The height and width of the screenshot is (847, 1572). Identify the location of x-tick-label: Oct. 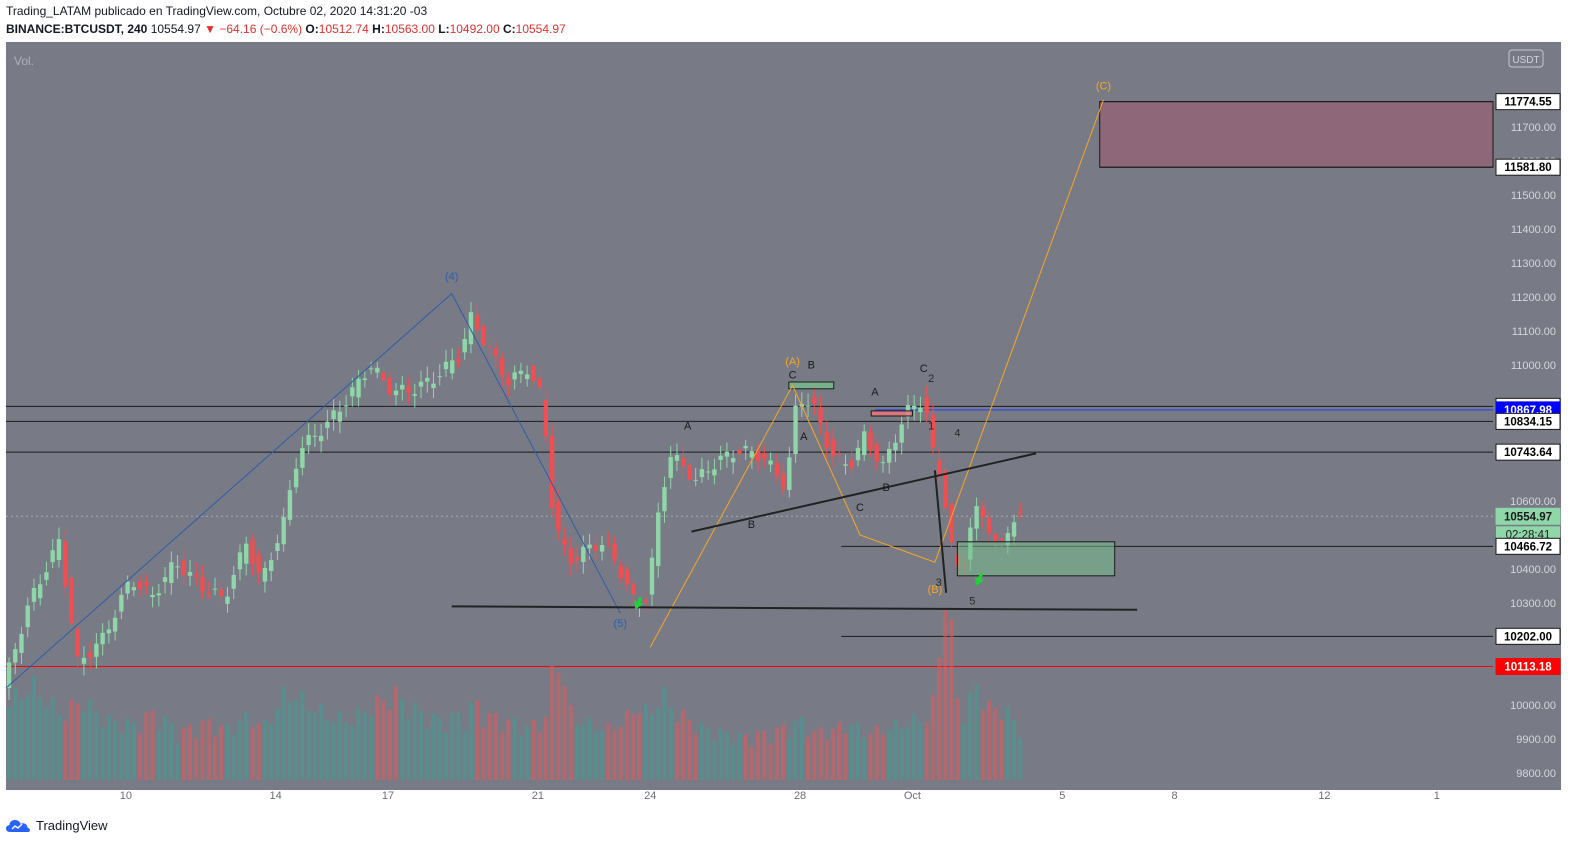
(912, 796).